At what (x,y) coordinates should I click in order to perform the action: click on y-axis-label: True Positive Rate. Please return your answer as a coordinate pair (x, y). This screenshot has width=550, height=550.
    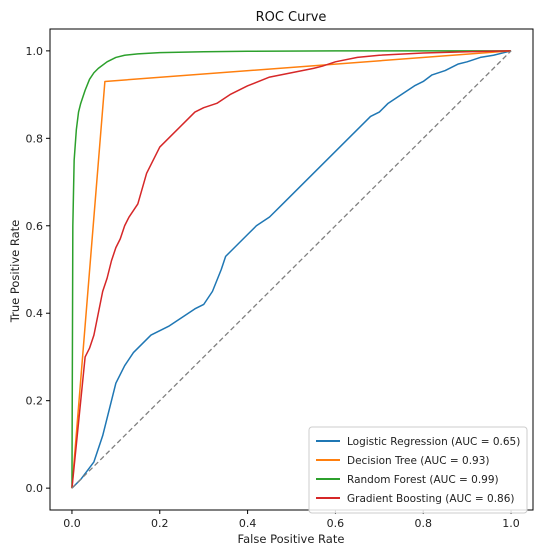
    Looking at the image, I should click on (15, 271).